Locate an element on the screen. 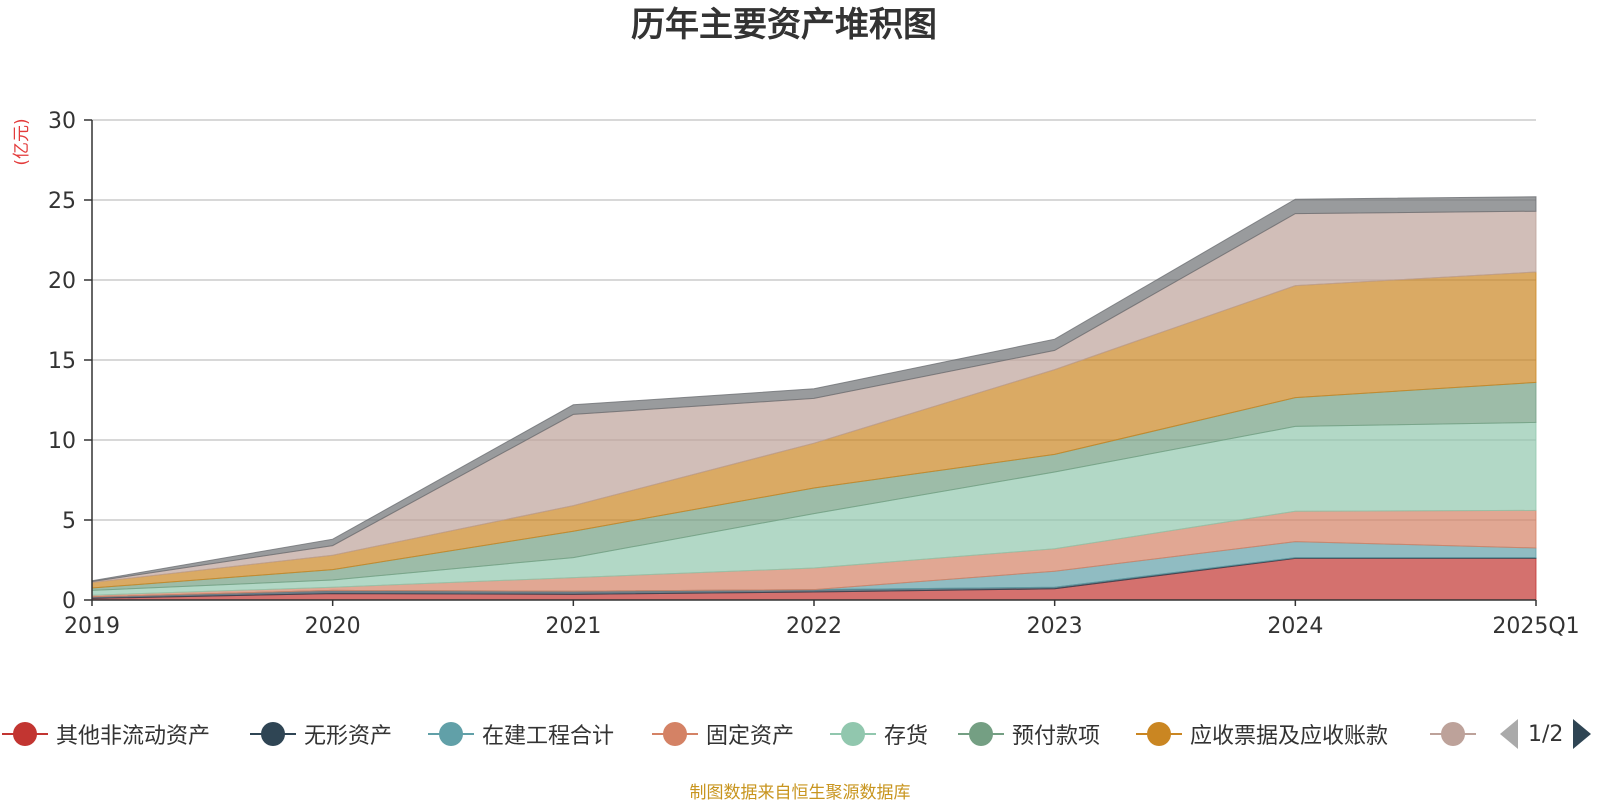 Image resolution: width=1600 pixels, height=803 pixels. y-tick-label: 25 is located at coordinates (62, 201).